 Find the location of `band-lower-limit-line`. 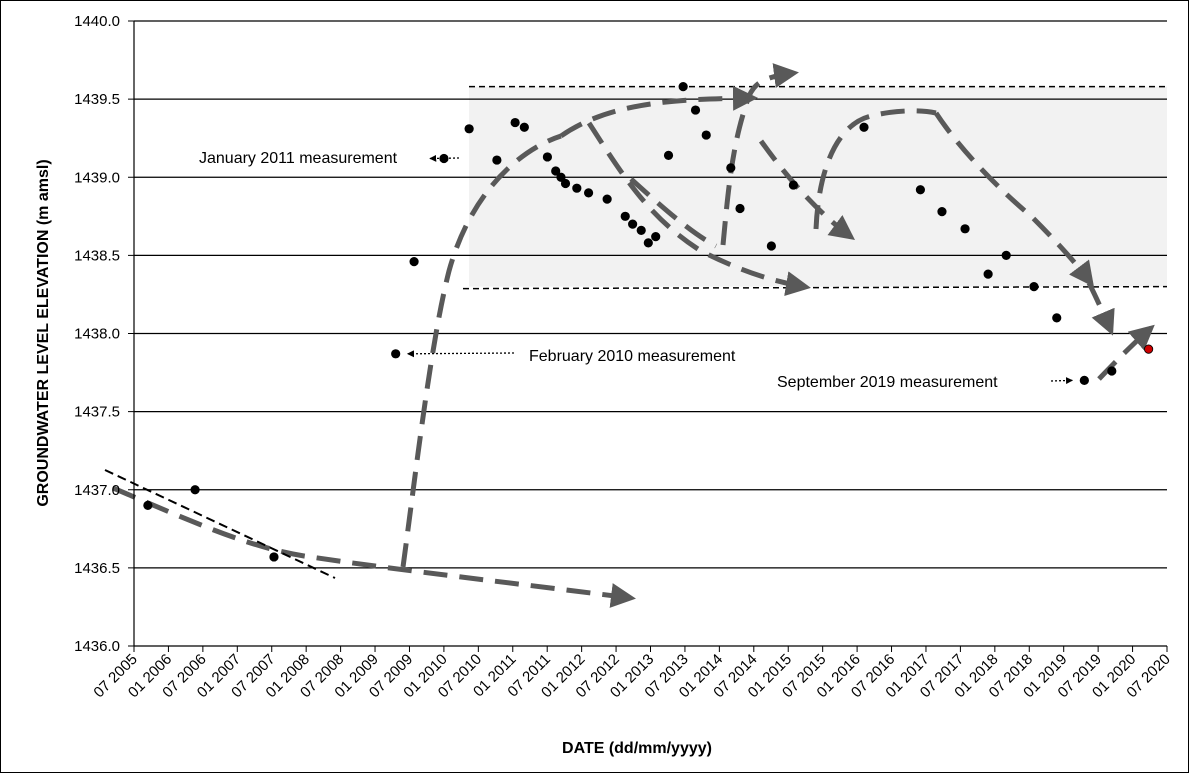

band-lower-limit-line is located at coordinates (815, 287).